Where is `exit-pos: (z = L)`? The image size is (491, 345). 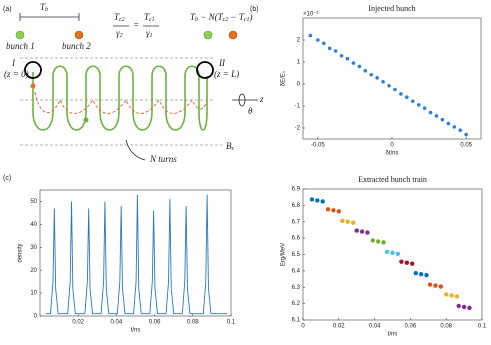 exit-pos: (z = L) is located at coordinates (226, 74).